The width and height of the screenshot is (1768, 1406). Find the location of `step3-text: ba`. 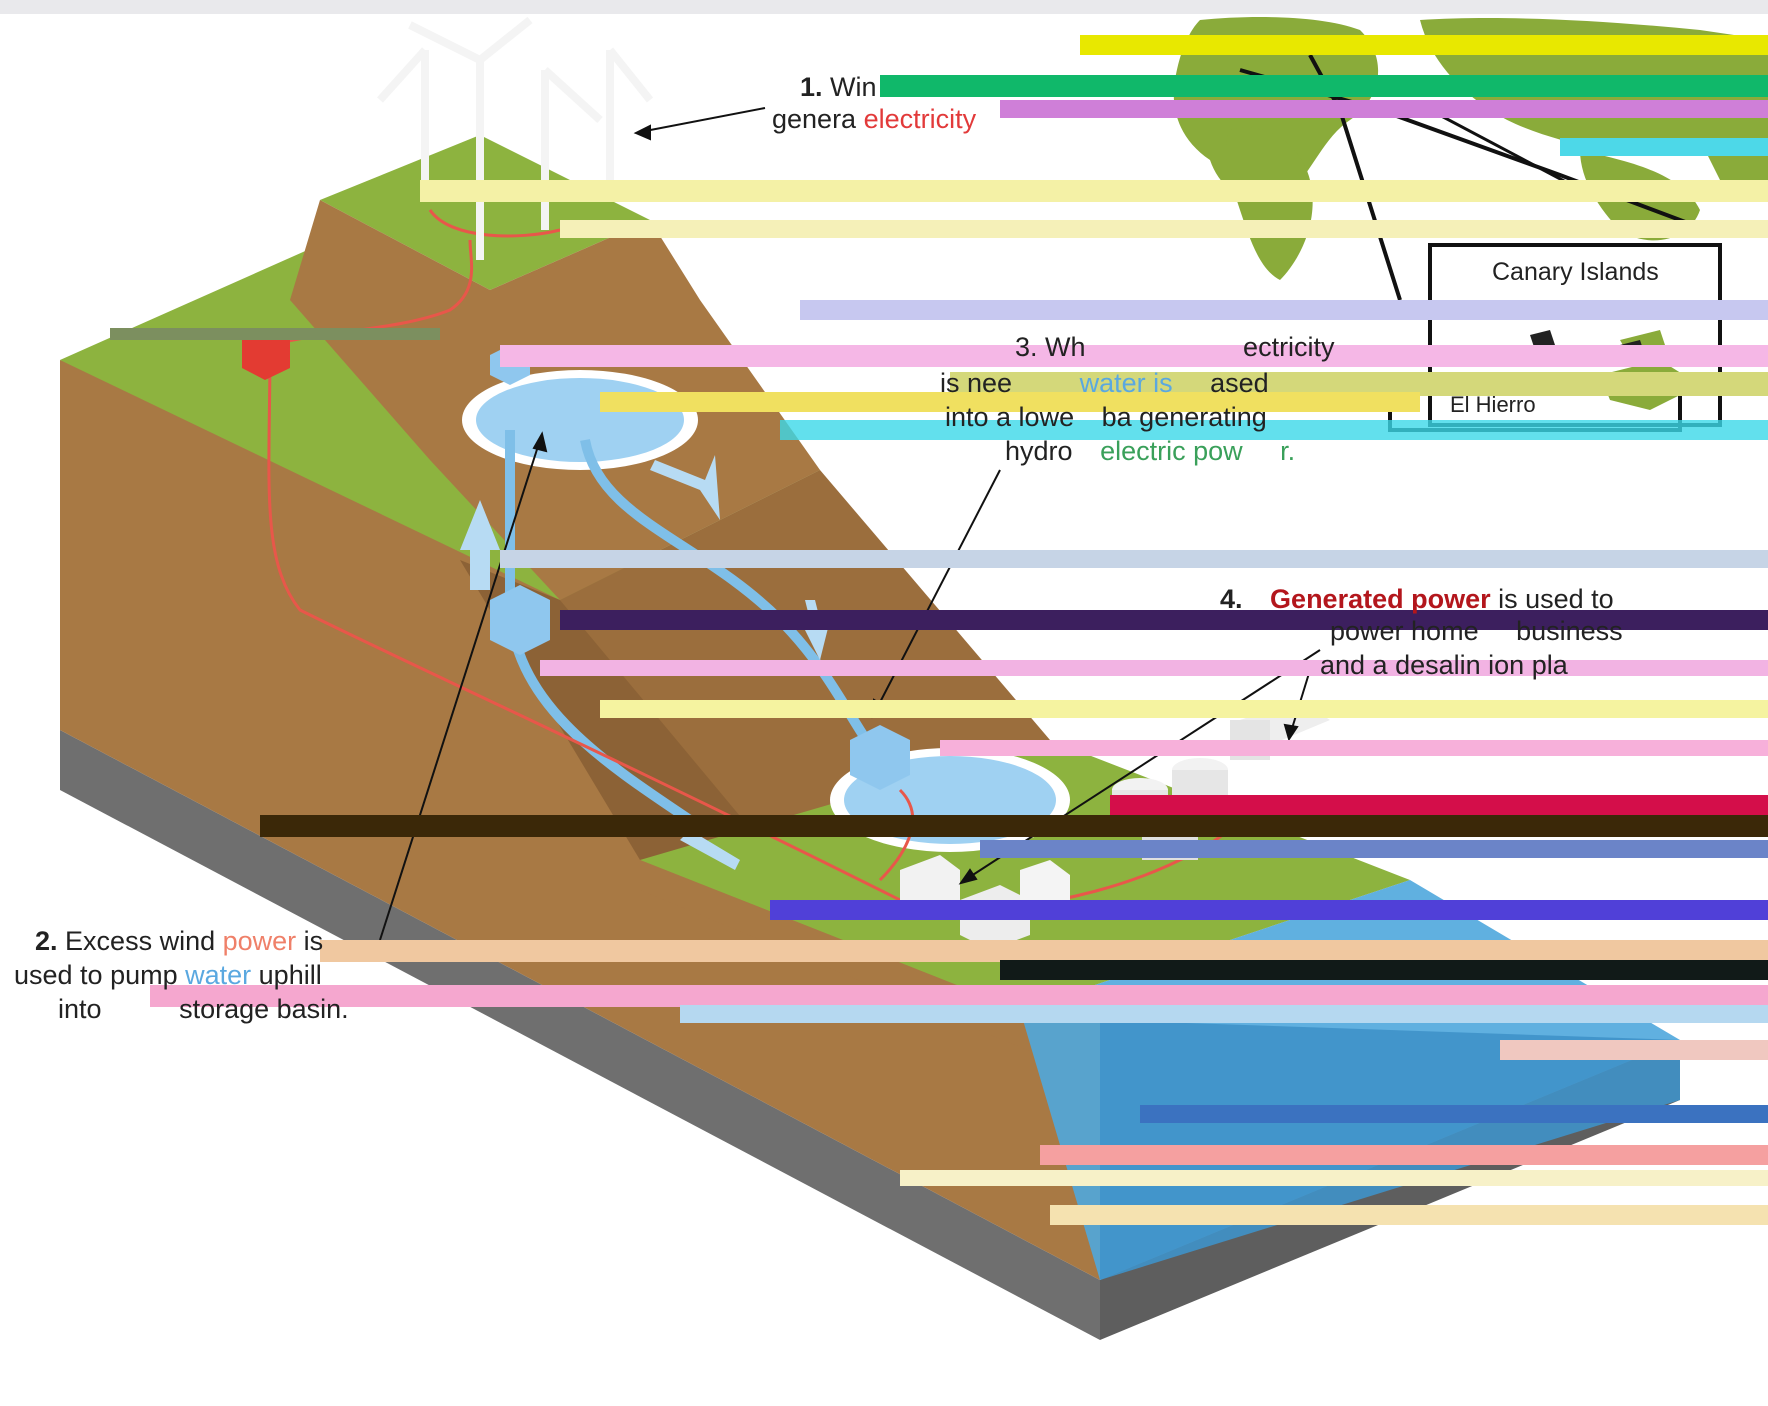

step3-text: ba is located at coordinates (1116, 417).